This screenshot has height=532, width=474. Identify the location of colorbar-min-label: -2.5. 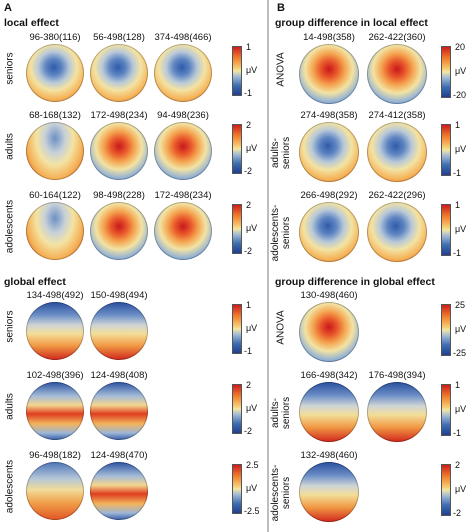
(252, 511).